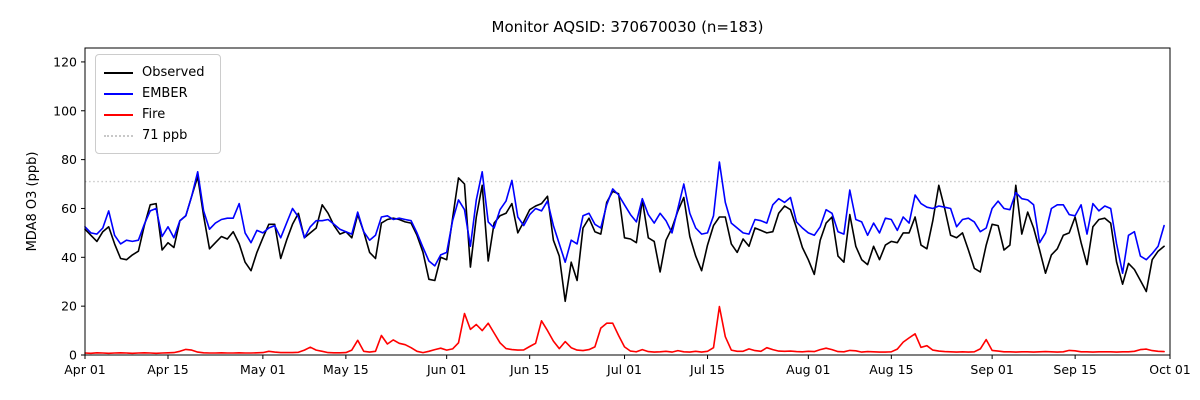 The image size is (1200, 400). Describe the element at coordinates (69, 208) in the screenshot. I see `y-tick-label: 60` at that location.